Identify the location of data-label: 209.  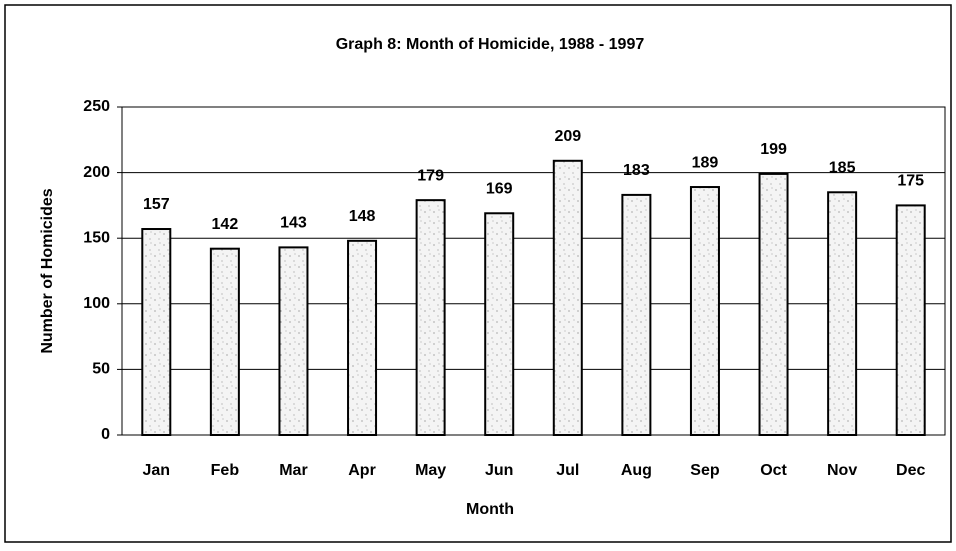
(567, 136).